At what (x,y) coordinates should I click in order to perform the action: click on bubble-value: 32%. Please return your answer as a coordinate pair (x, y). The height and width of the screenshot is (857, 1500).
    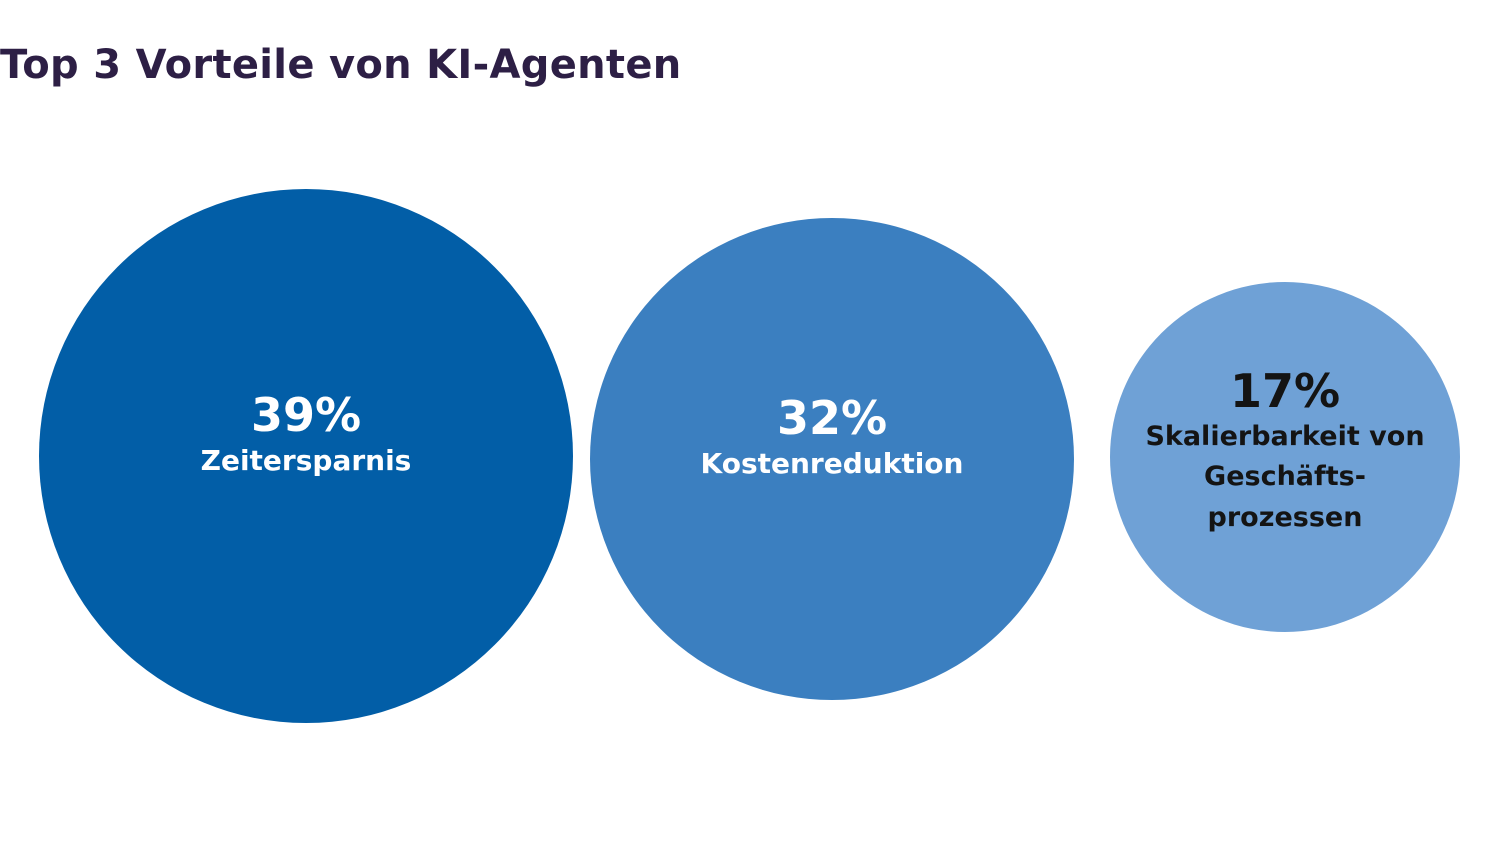
    Looking at the image, I should click on (832, 418).